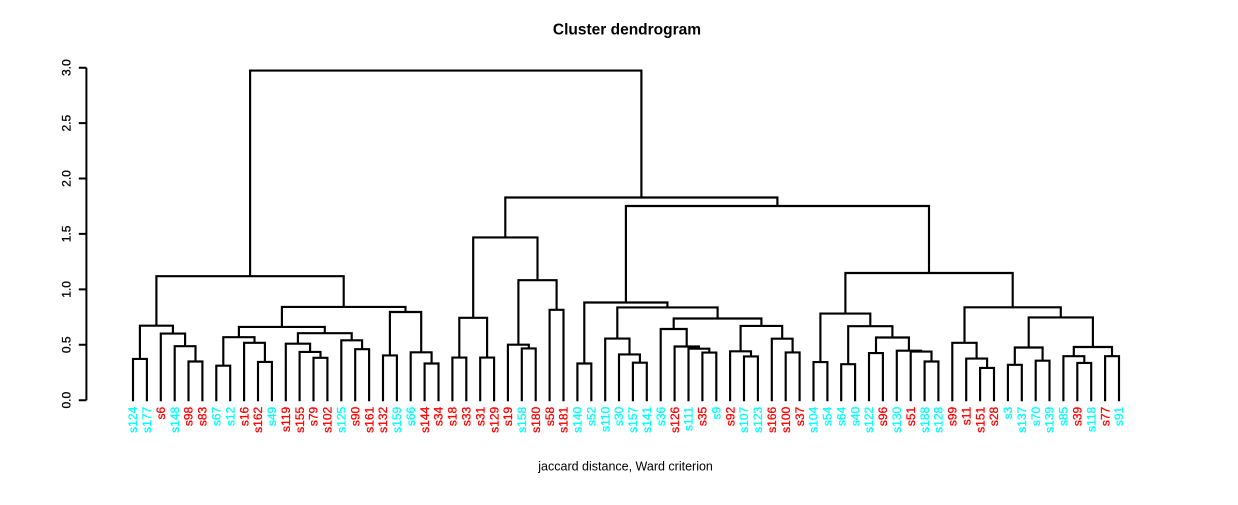 The height and width of the screenshot is (505, 1238). I want to click on svg-text: s128, so click(939, 419).